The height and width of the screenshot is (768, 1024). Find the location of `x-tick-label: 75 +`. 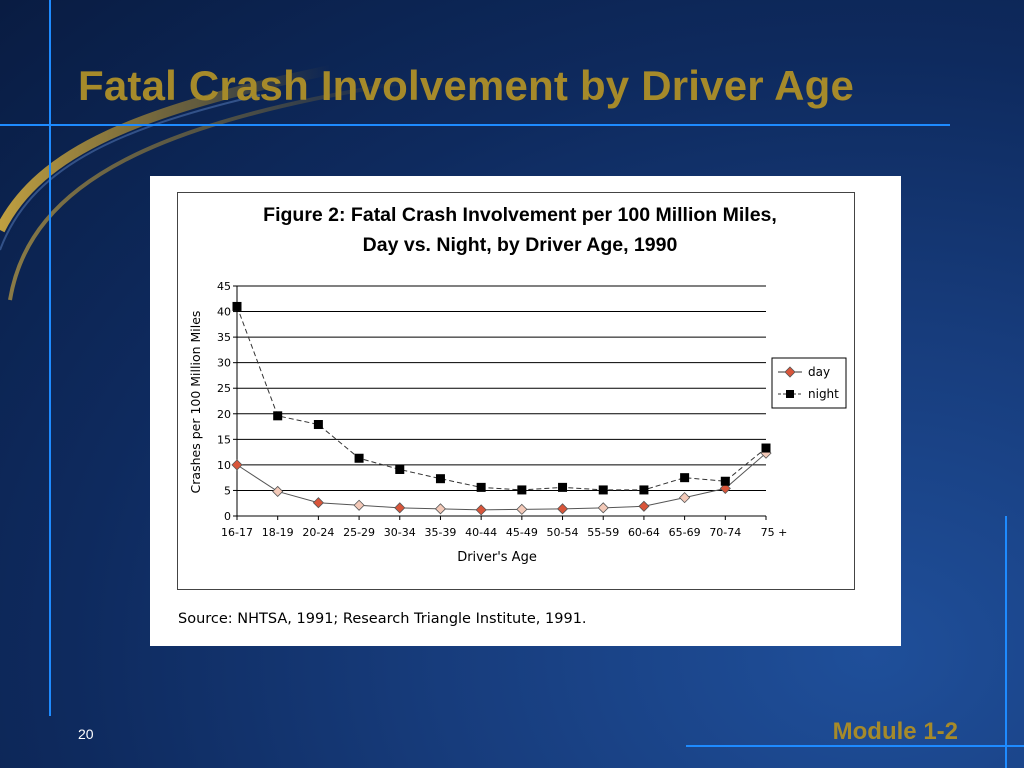

x-tick-label: 75 + is located at coordinates (774, 532).